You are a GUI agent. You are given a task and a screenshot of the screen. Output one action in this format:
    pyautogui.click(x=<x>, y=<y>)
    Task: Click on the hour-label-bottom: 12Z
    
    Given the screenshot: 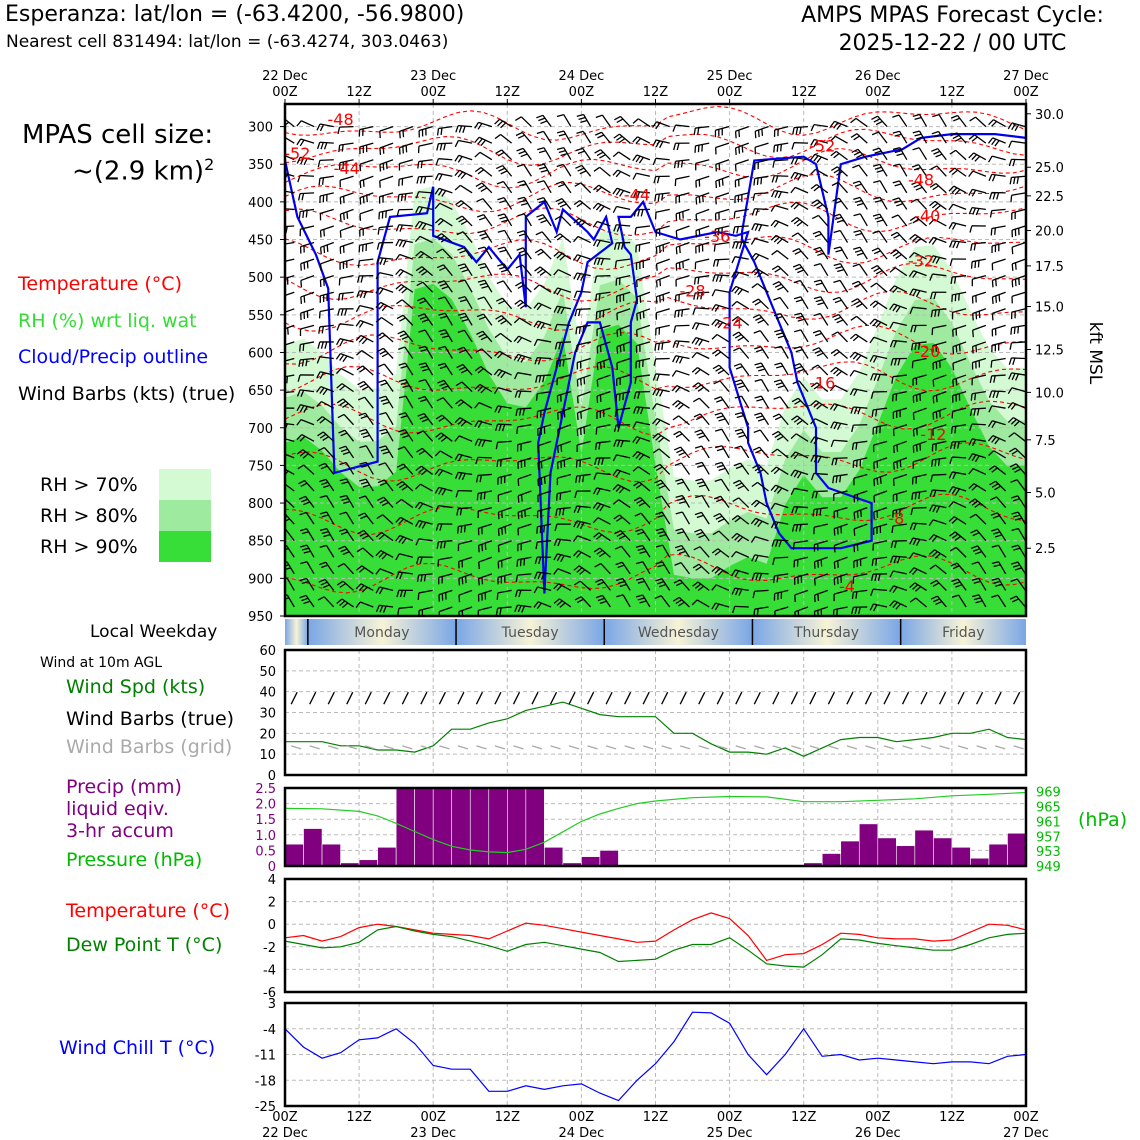 What is the action you would take?
    pyautogui.click(x=952, y=1117)
    